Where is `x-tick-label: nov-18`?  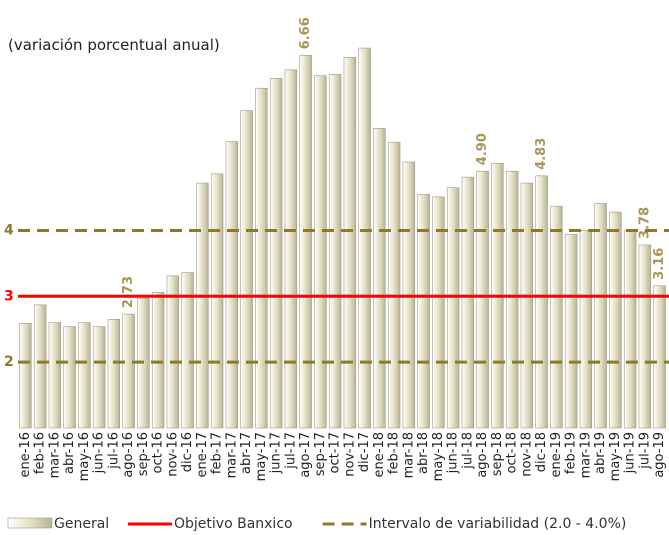
x-tick-label: nov-18 is located at coordinates (526, 454).